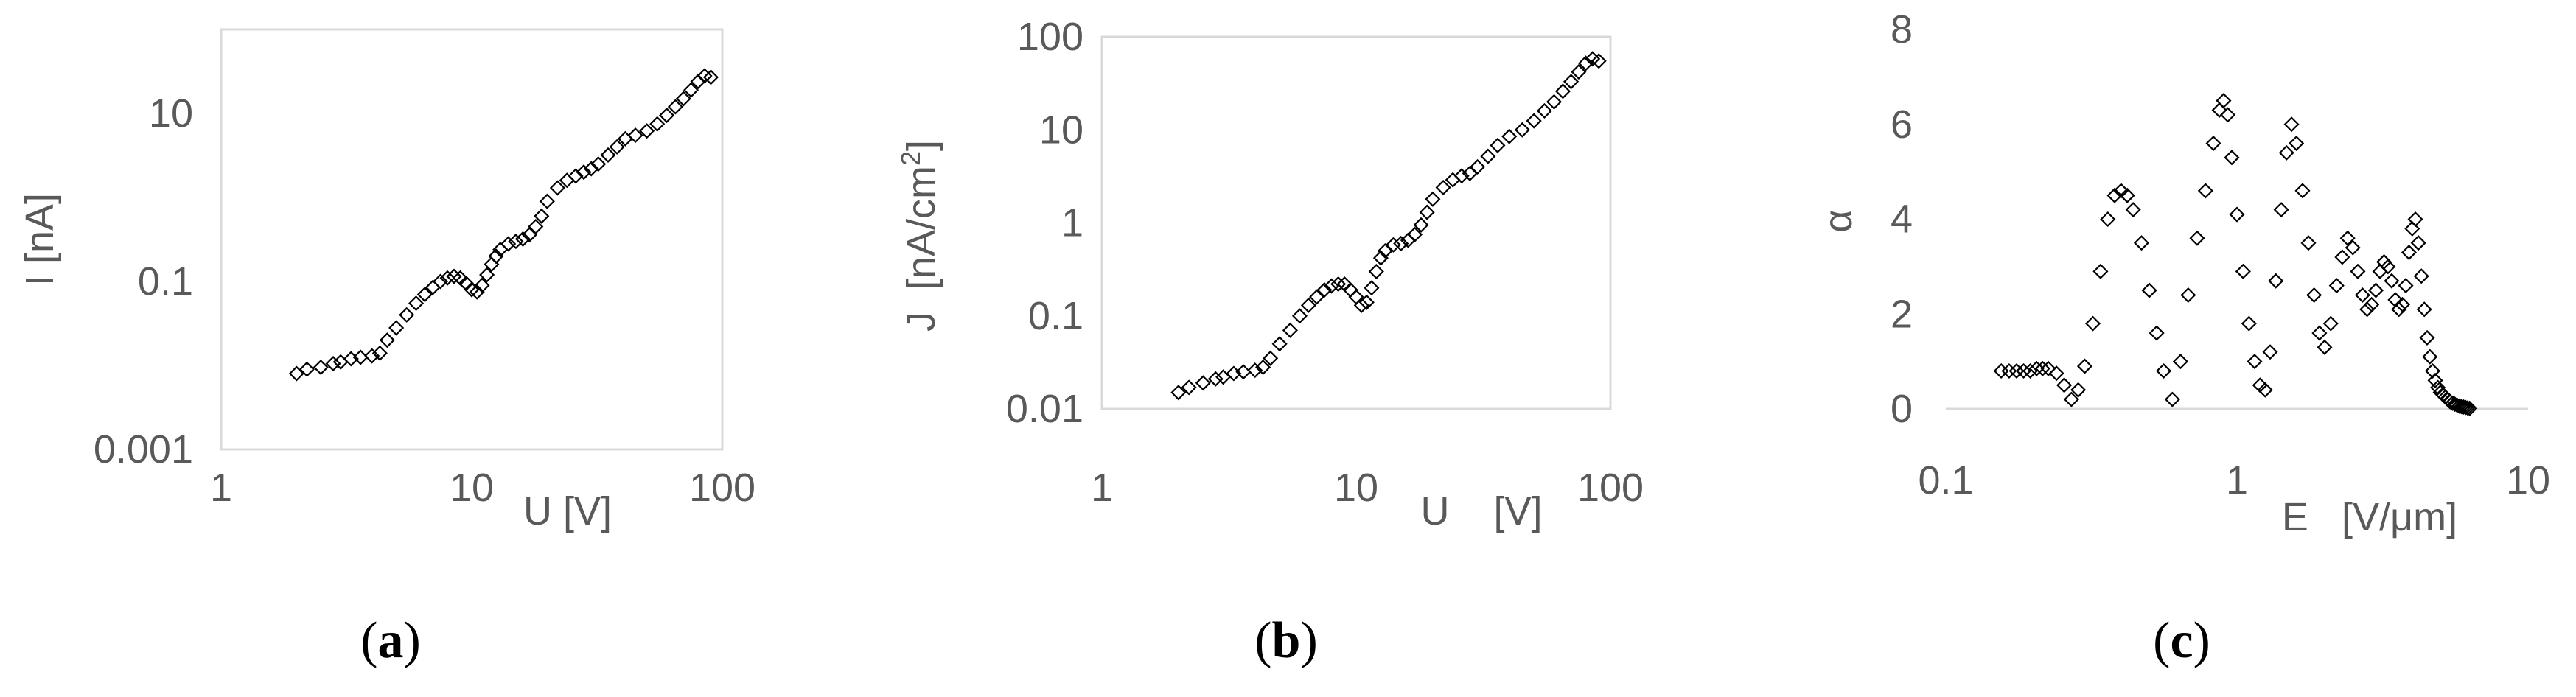 This screenshot has height=697, width=2576. What do you see at coordinates (143, 449) in the screenshot?
I see `y-tick-label: 0.001` at bounding box center [143, 449].